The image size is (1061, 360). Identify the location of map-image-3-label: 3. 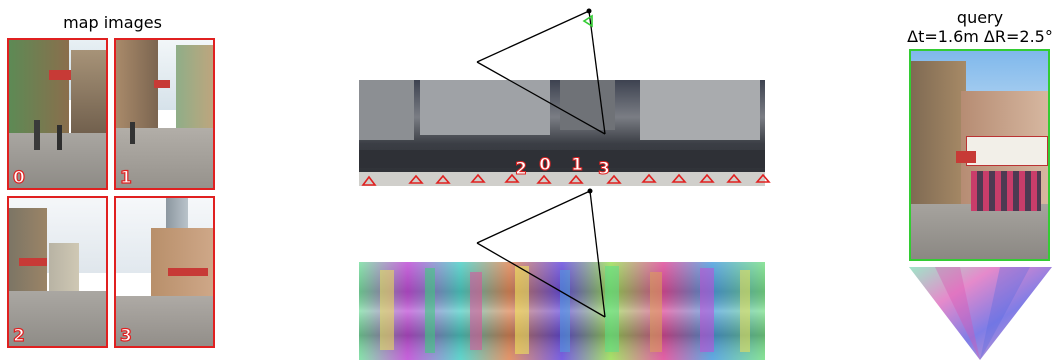
(125, 335).